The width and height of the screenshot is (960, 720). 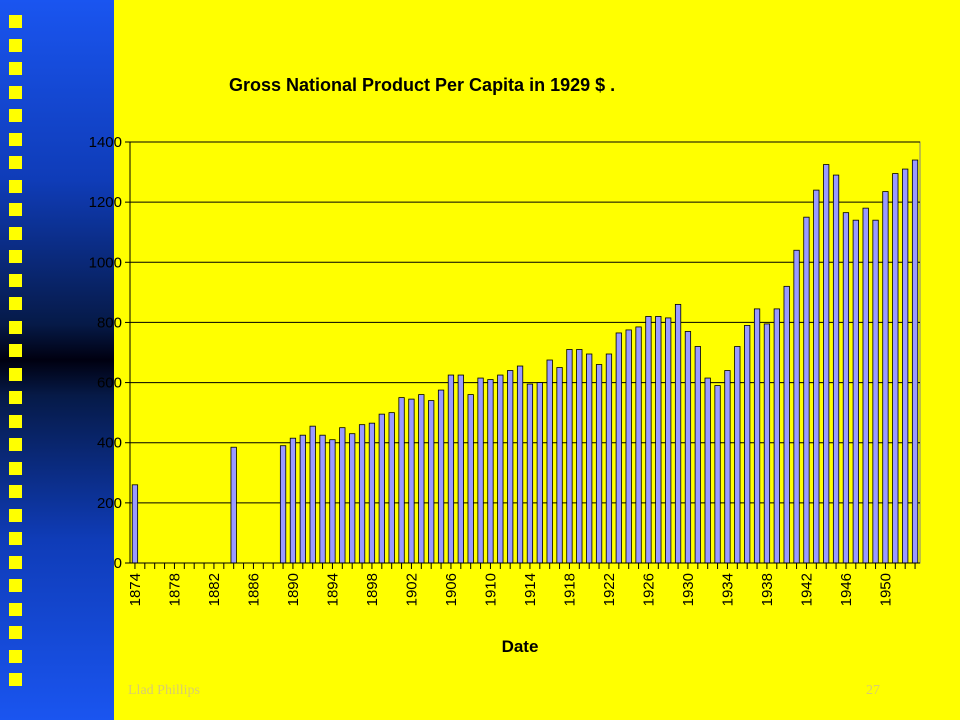 I want to click on x-tick-label: 1946, so click(x=846, y=589).